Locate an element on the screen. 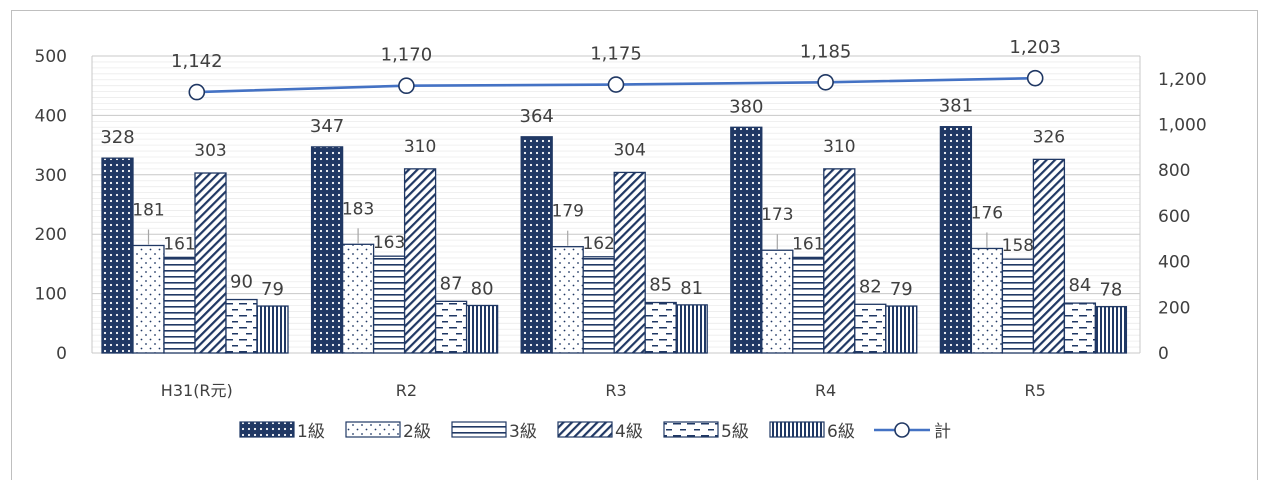 The image size is (1269, 480). total-line: 1,142 1,170 1,175 1,185 1,203 is located at coordinates (616, 69).